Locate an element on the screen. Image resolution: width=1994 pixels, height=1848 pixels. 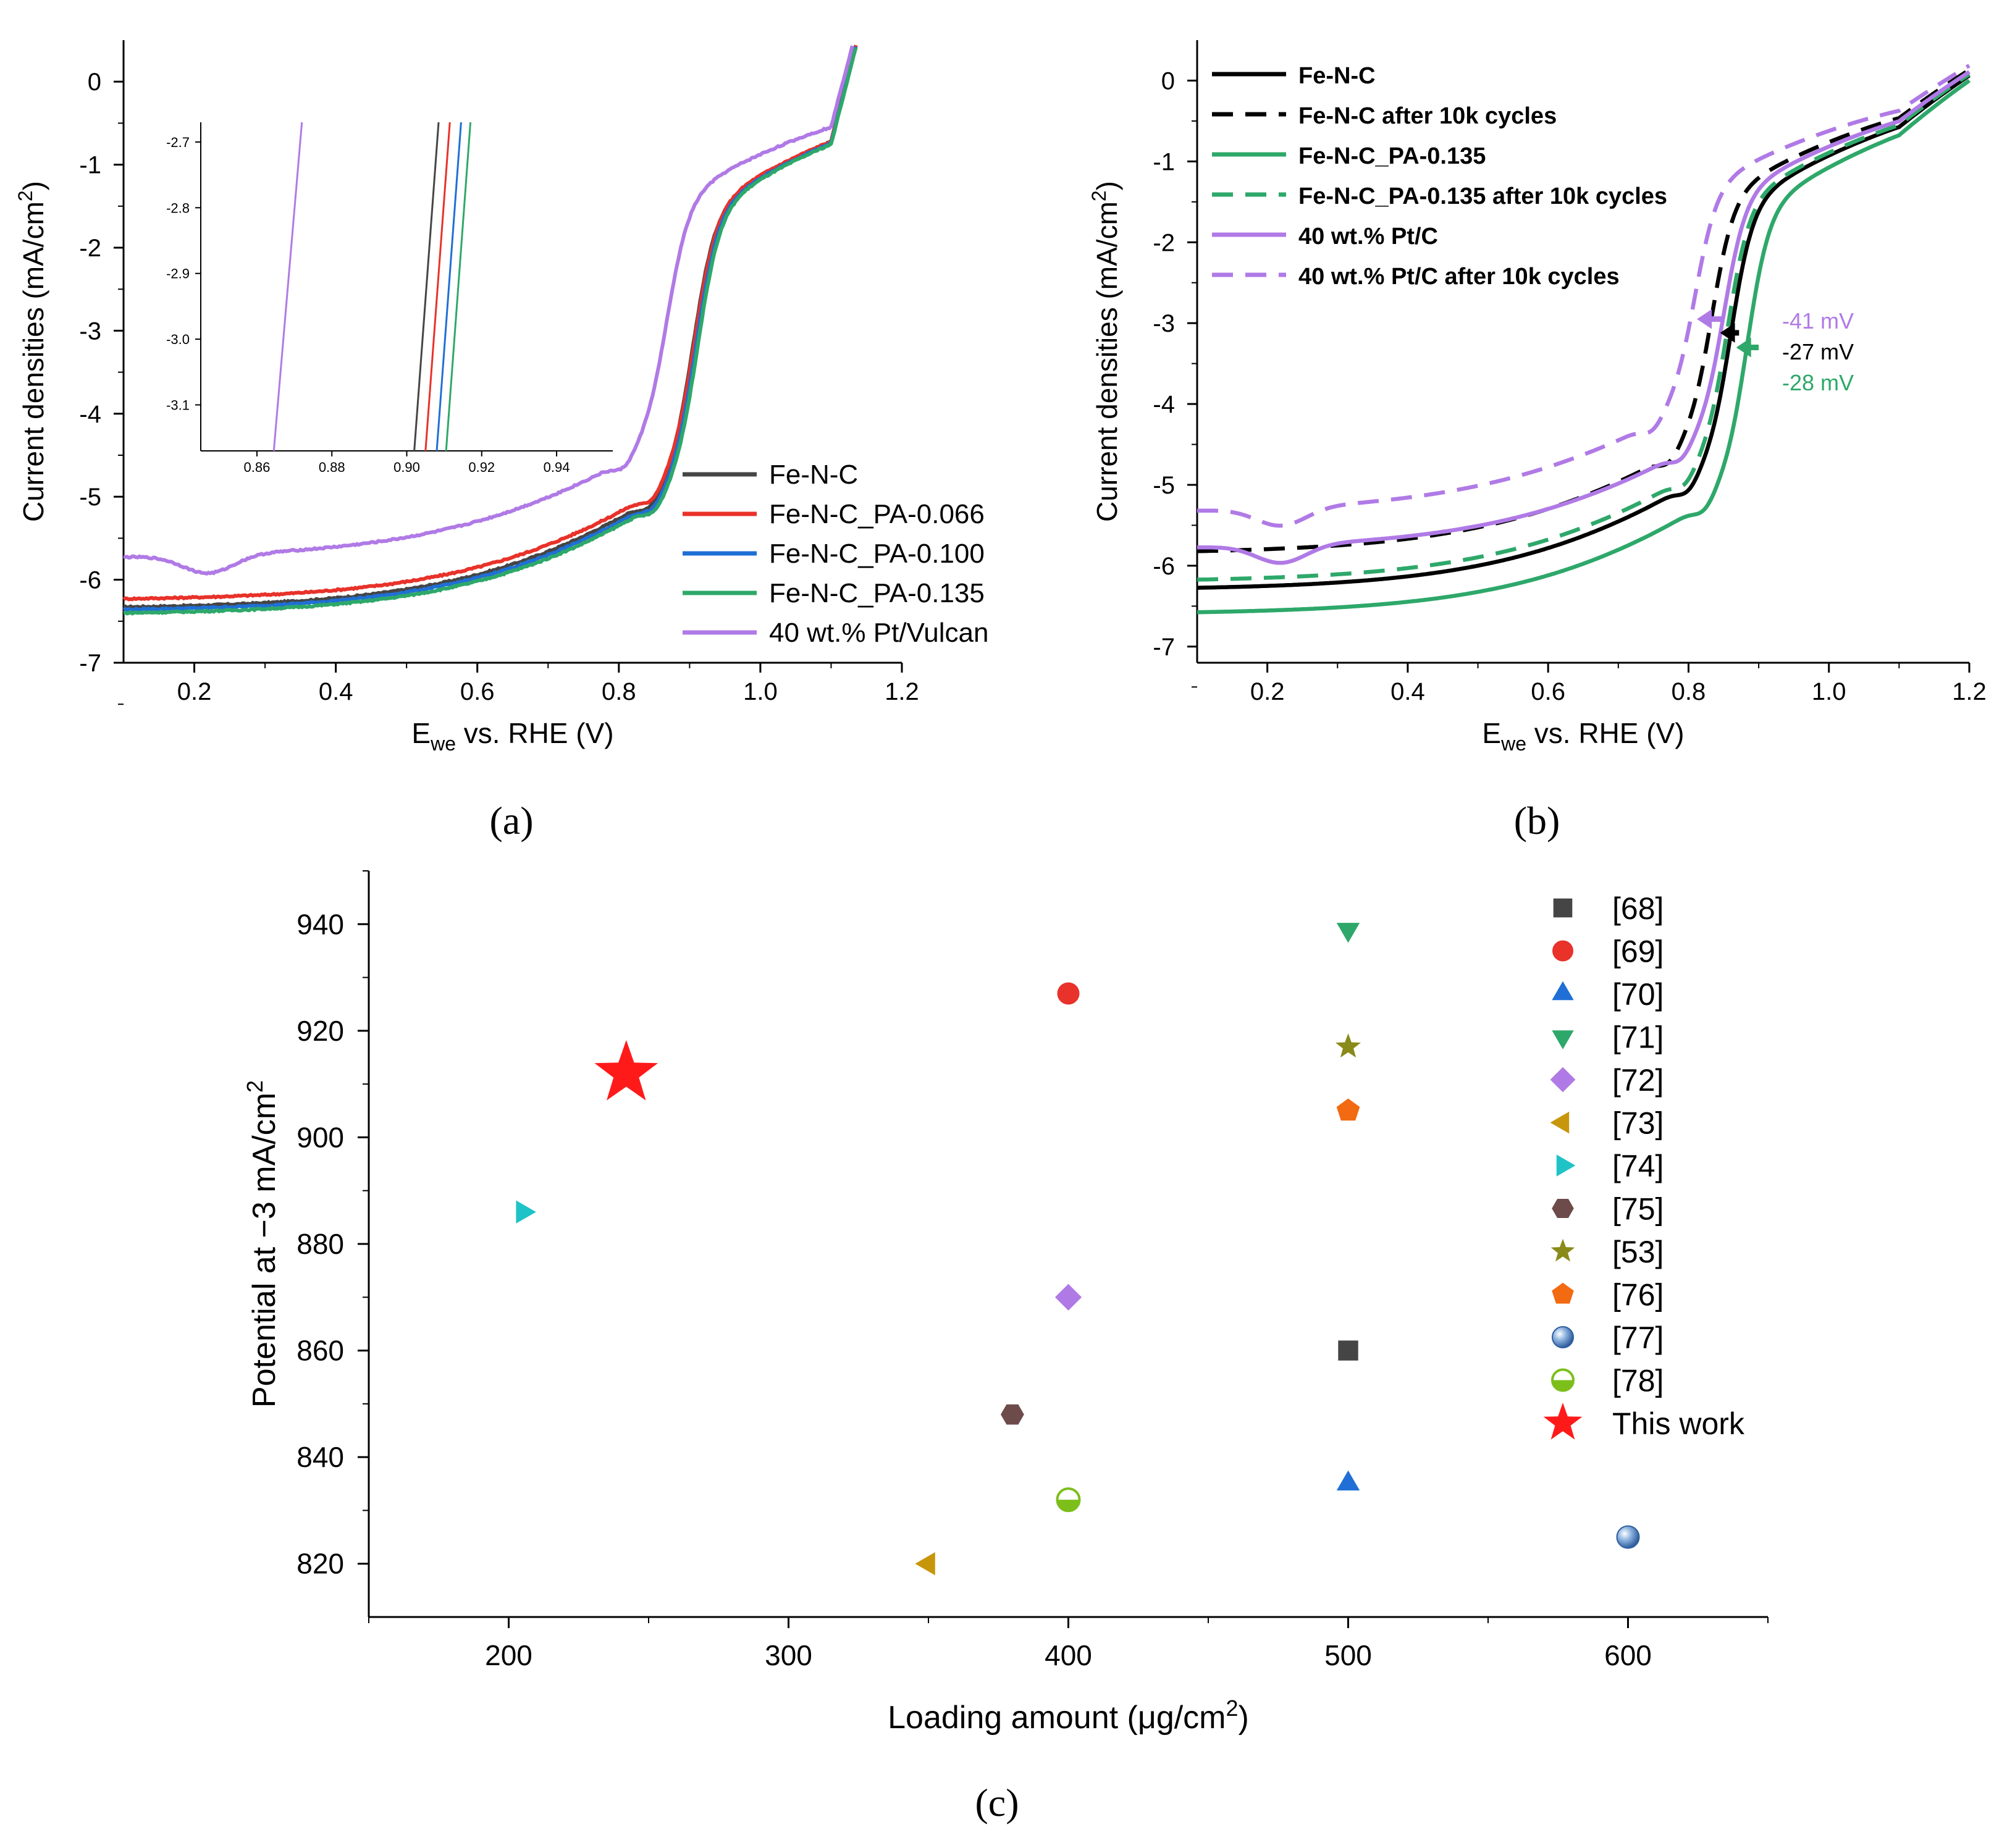
x-tick-label: 200 is located at coordinates (508, 1655).